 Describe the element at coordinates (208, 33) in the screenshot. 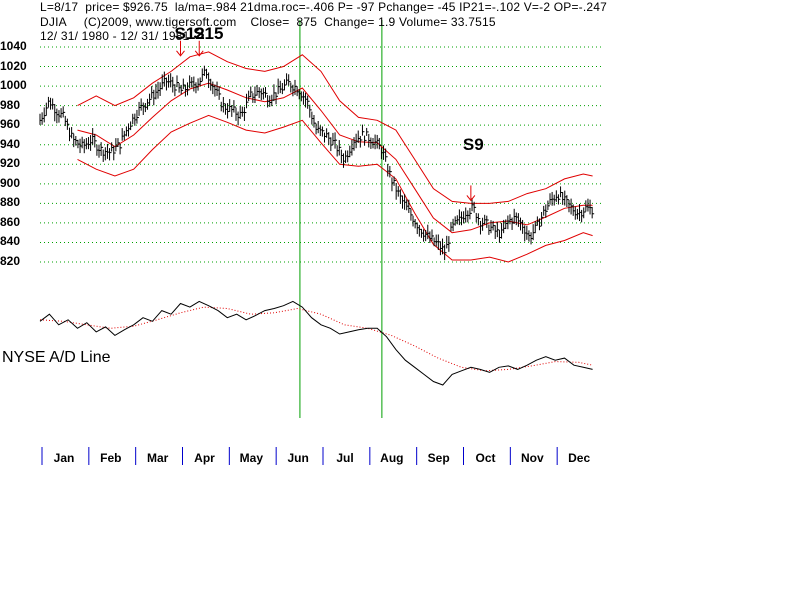

I see `signal-label-s15: S15` at that location.